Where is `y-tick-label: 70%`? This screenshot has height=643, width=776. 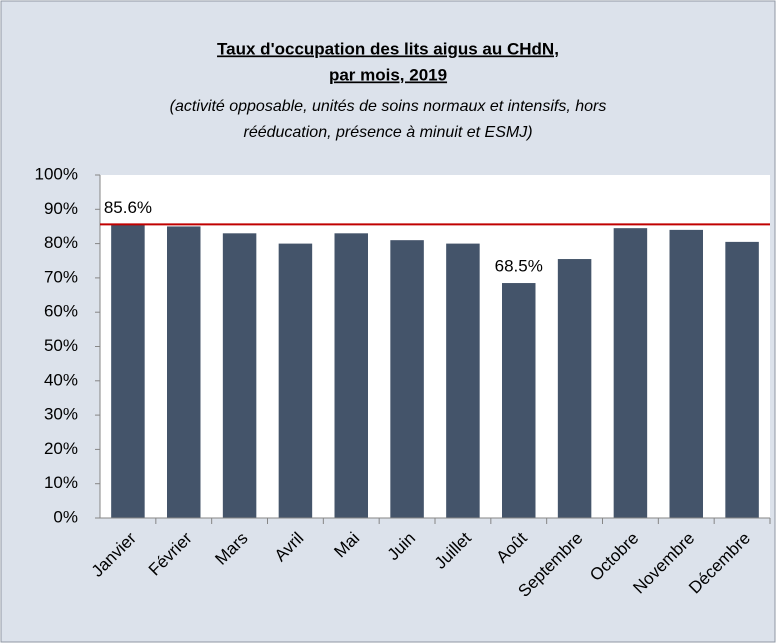
y-tick-label: 70% is located at coordinates (61, 276).